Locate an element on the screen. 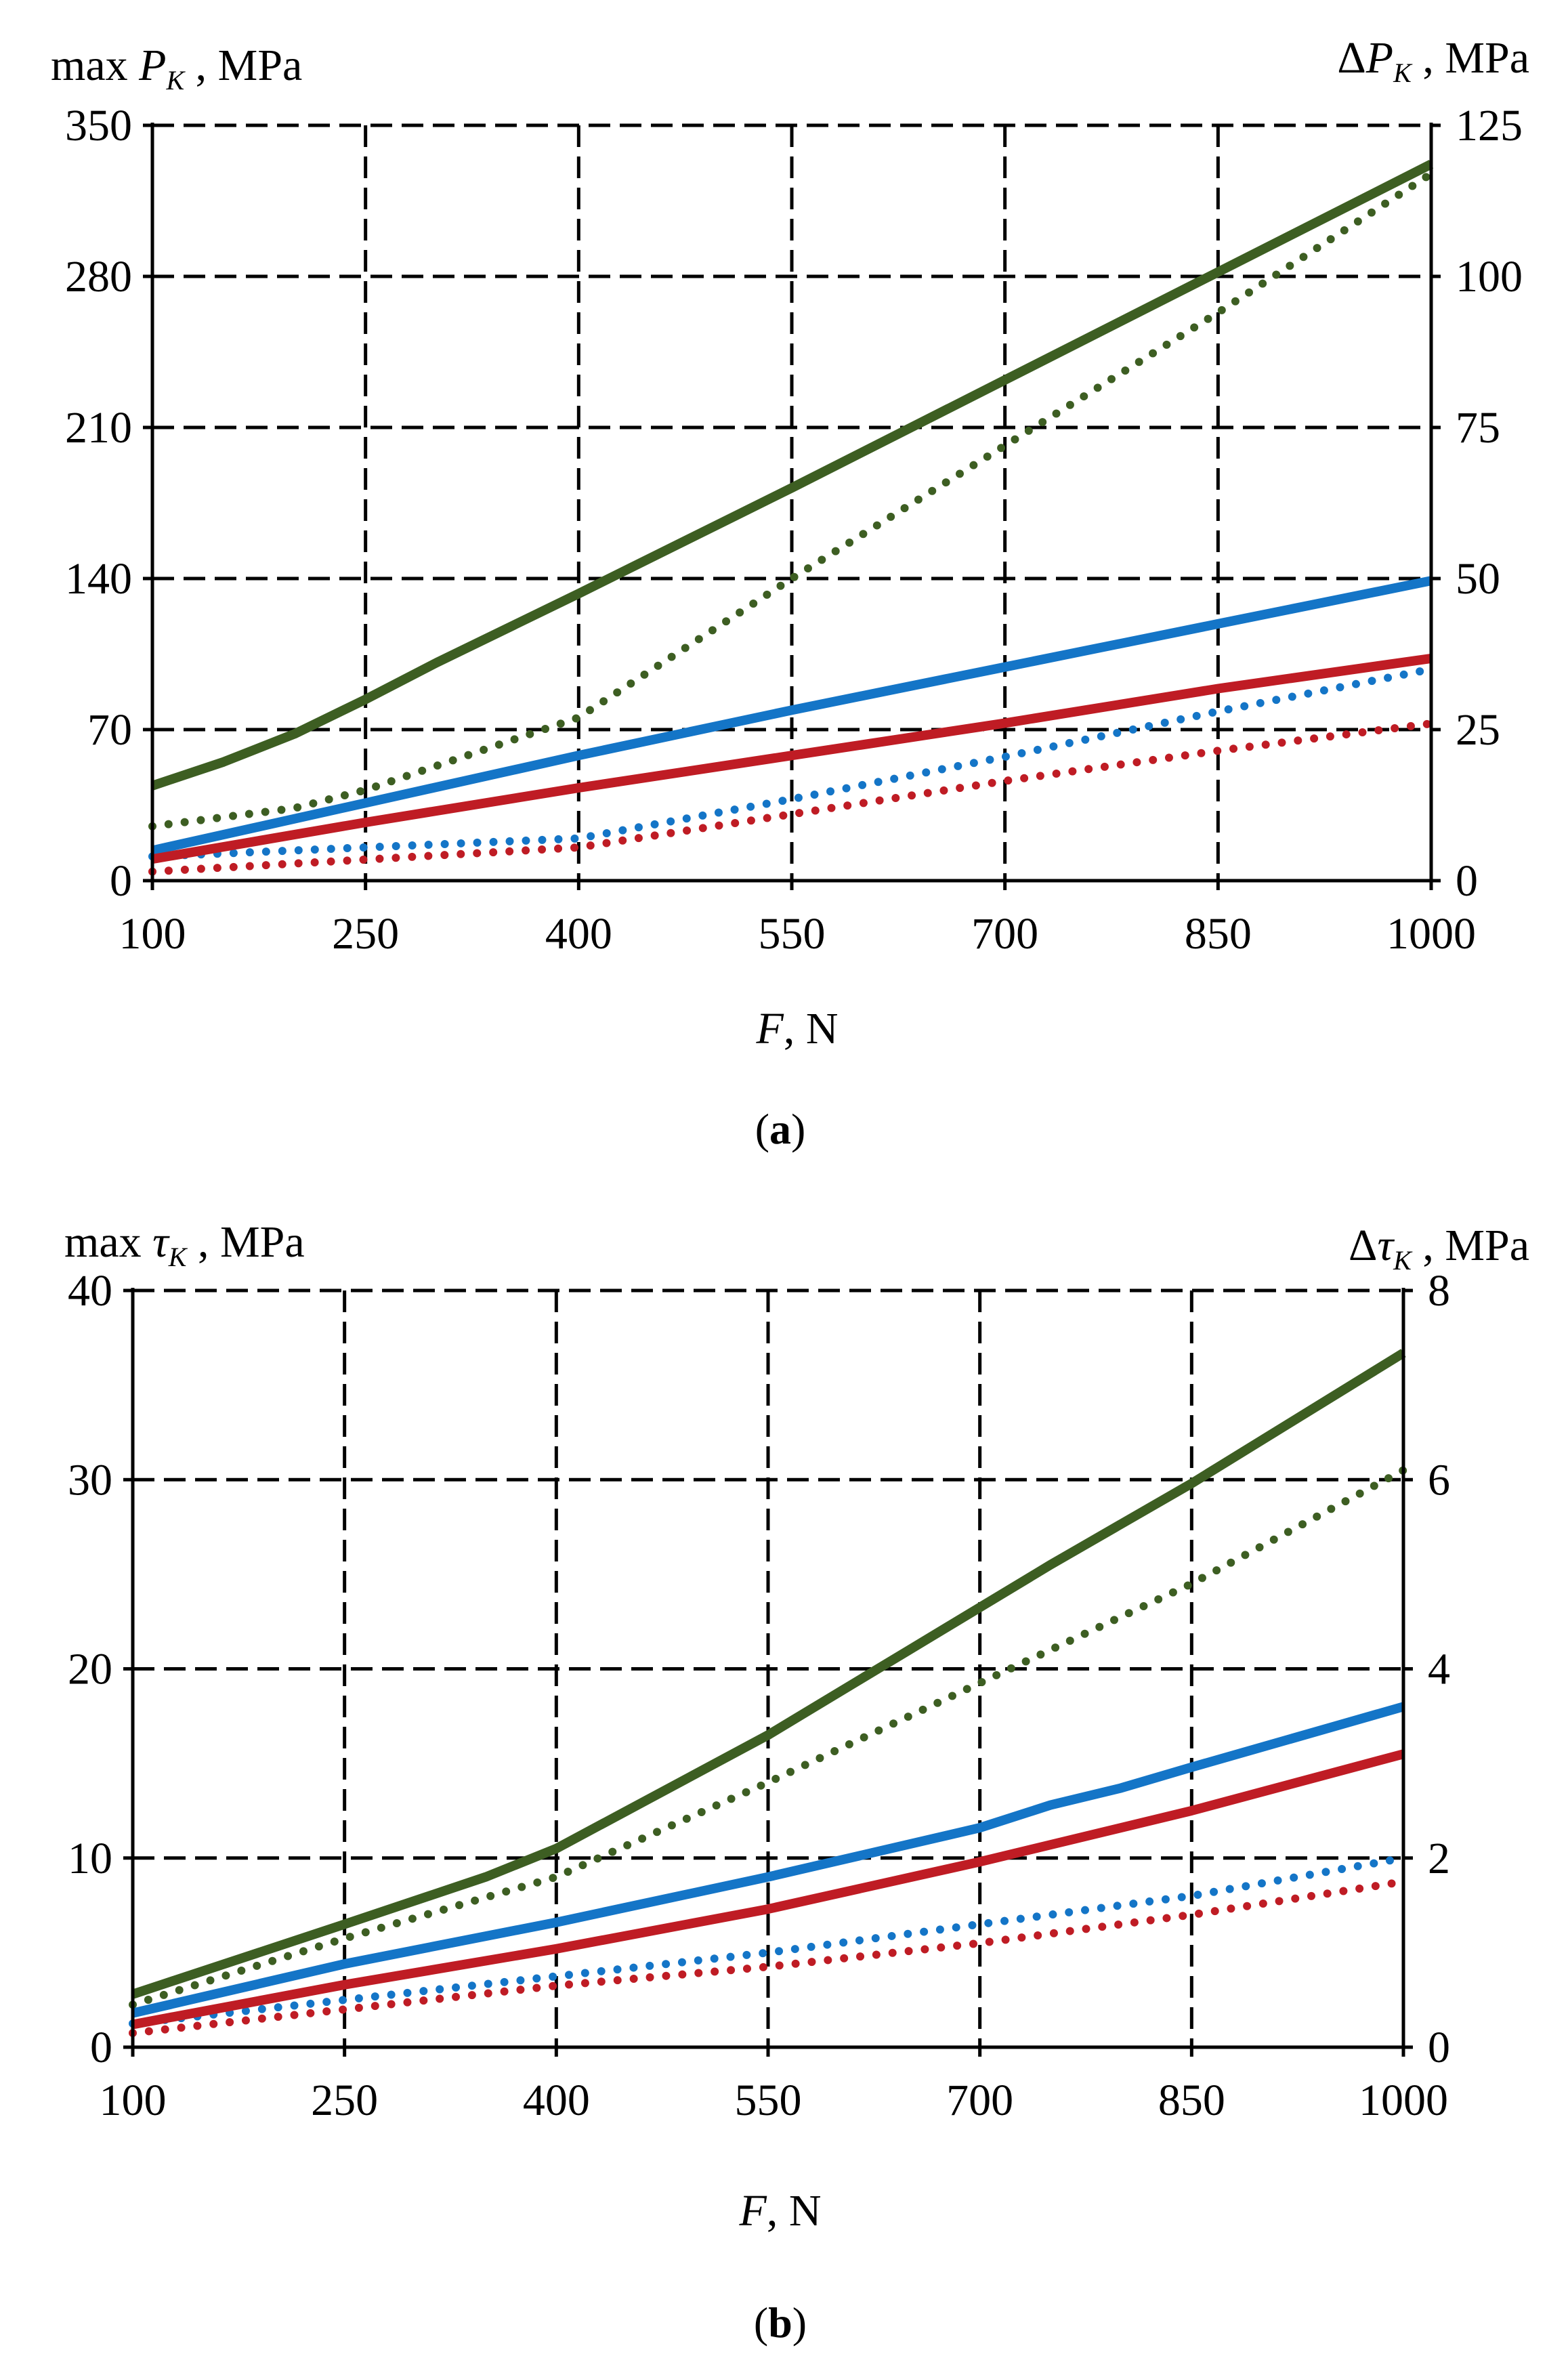 The width and height of the screenshot is (1568, 2371). chart-b-series-red-solid is located at coordinates (768, 1889).